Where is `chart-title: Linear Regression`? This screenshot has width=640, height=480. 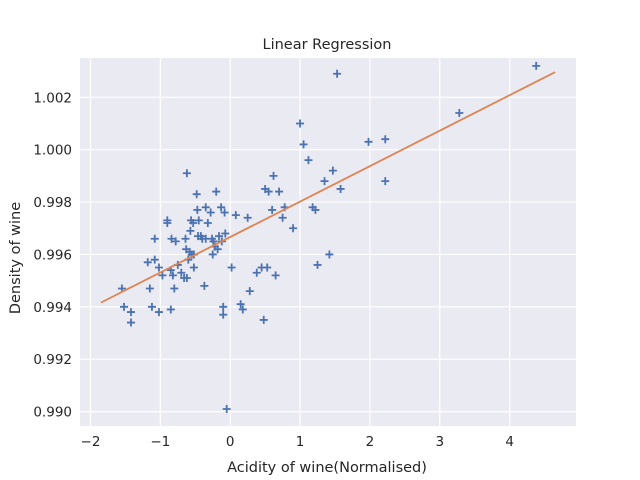 chart-title: Linear Regression is located at coordinates (327, 45).